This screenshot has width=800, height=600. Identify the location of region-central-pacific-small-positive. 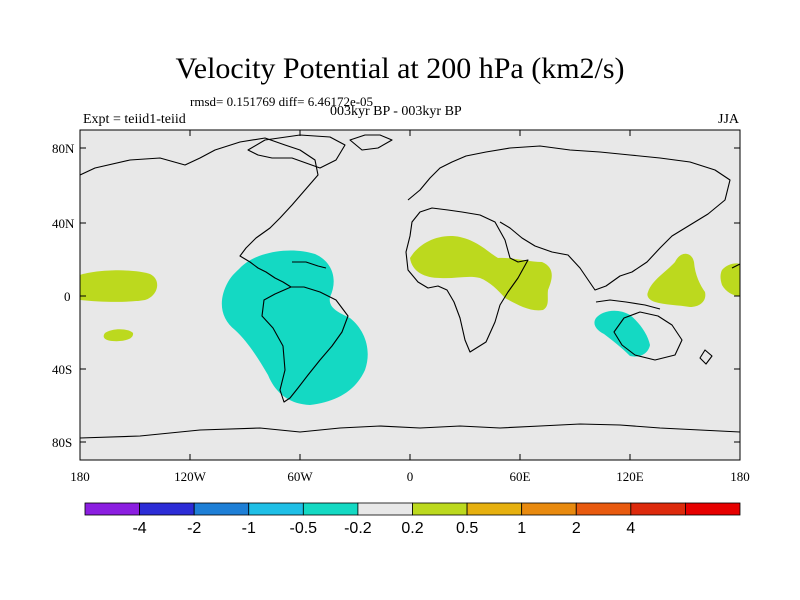
(118, 335).